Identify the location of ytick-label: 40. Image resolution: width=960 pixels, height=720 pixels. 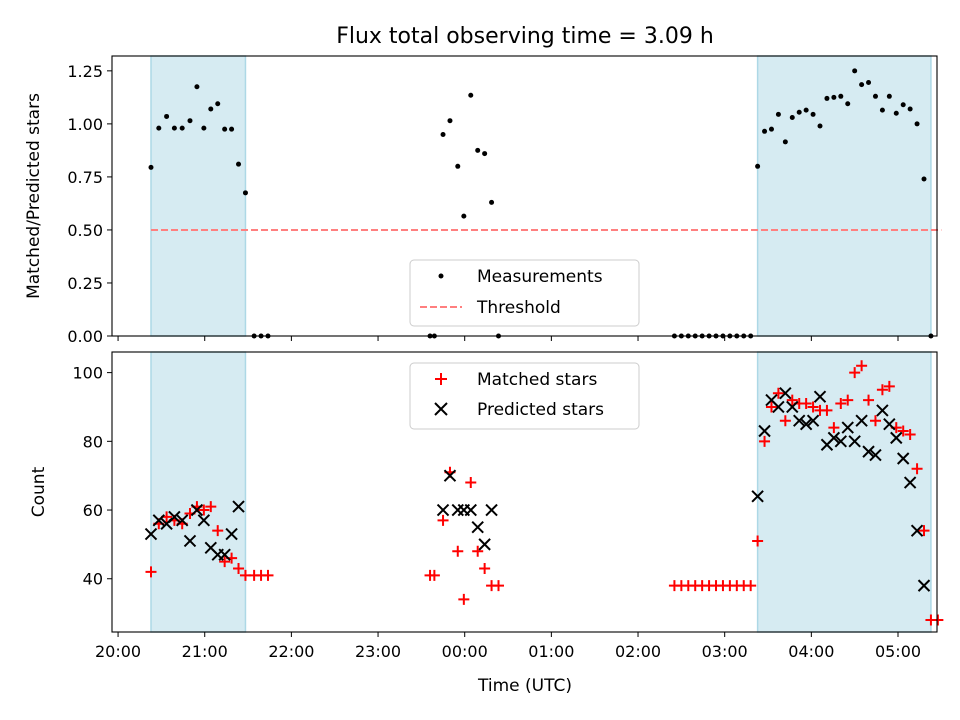
(93, 579).